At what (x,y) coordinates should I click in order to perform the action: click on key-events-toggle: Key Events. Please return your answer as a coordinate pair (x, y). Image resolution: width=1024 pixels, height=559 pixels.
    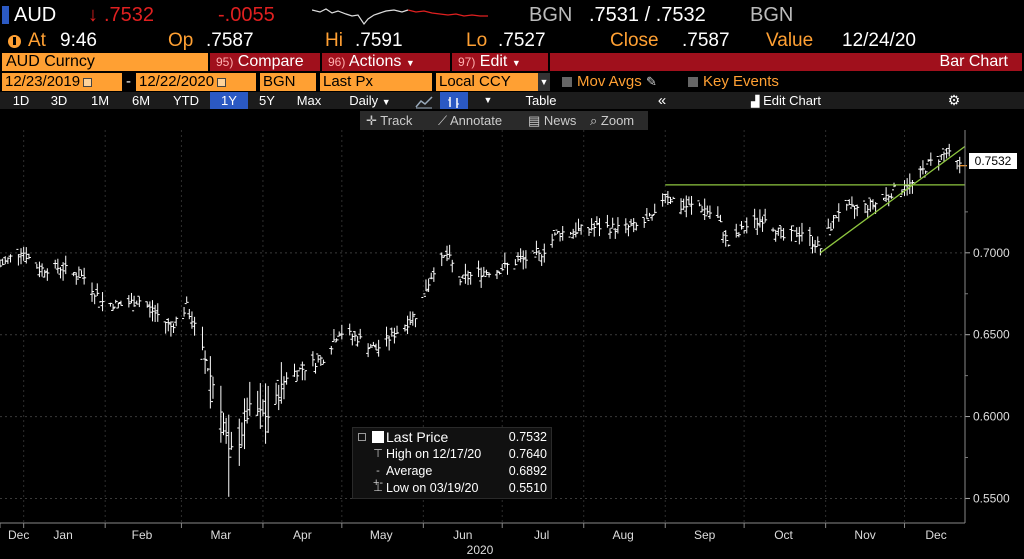
    Looking at the image, I should click on (733, 82).